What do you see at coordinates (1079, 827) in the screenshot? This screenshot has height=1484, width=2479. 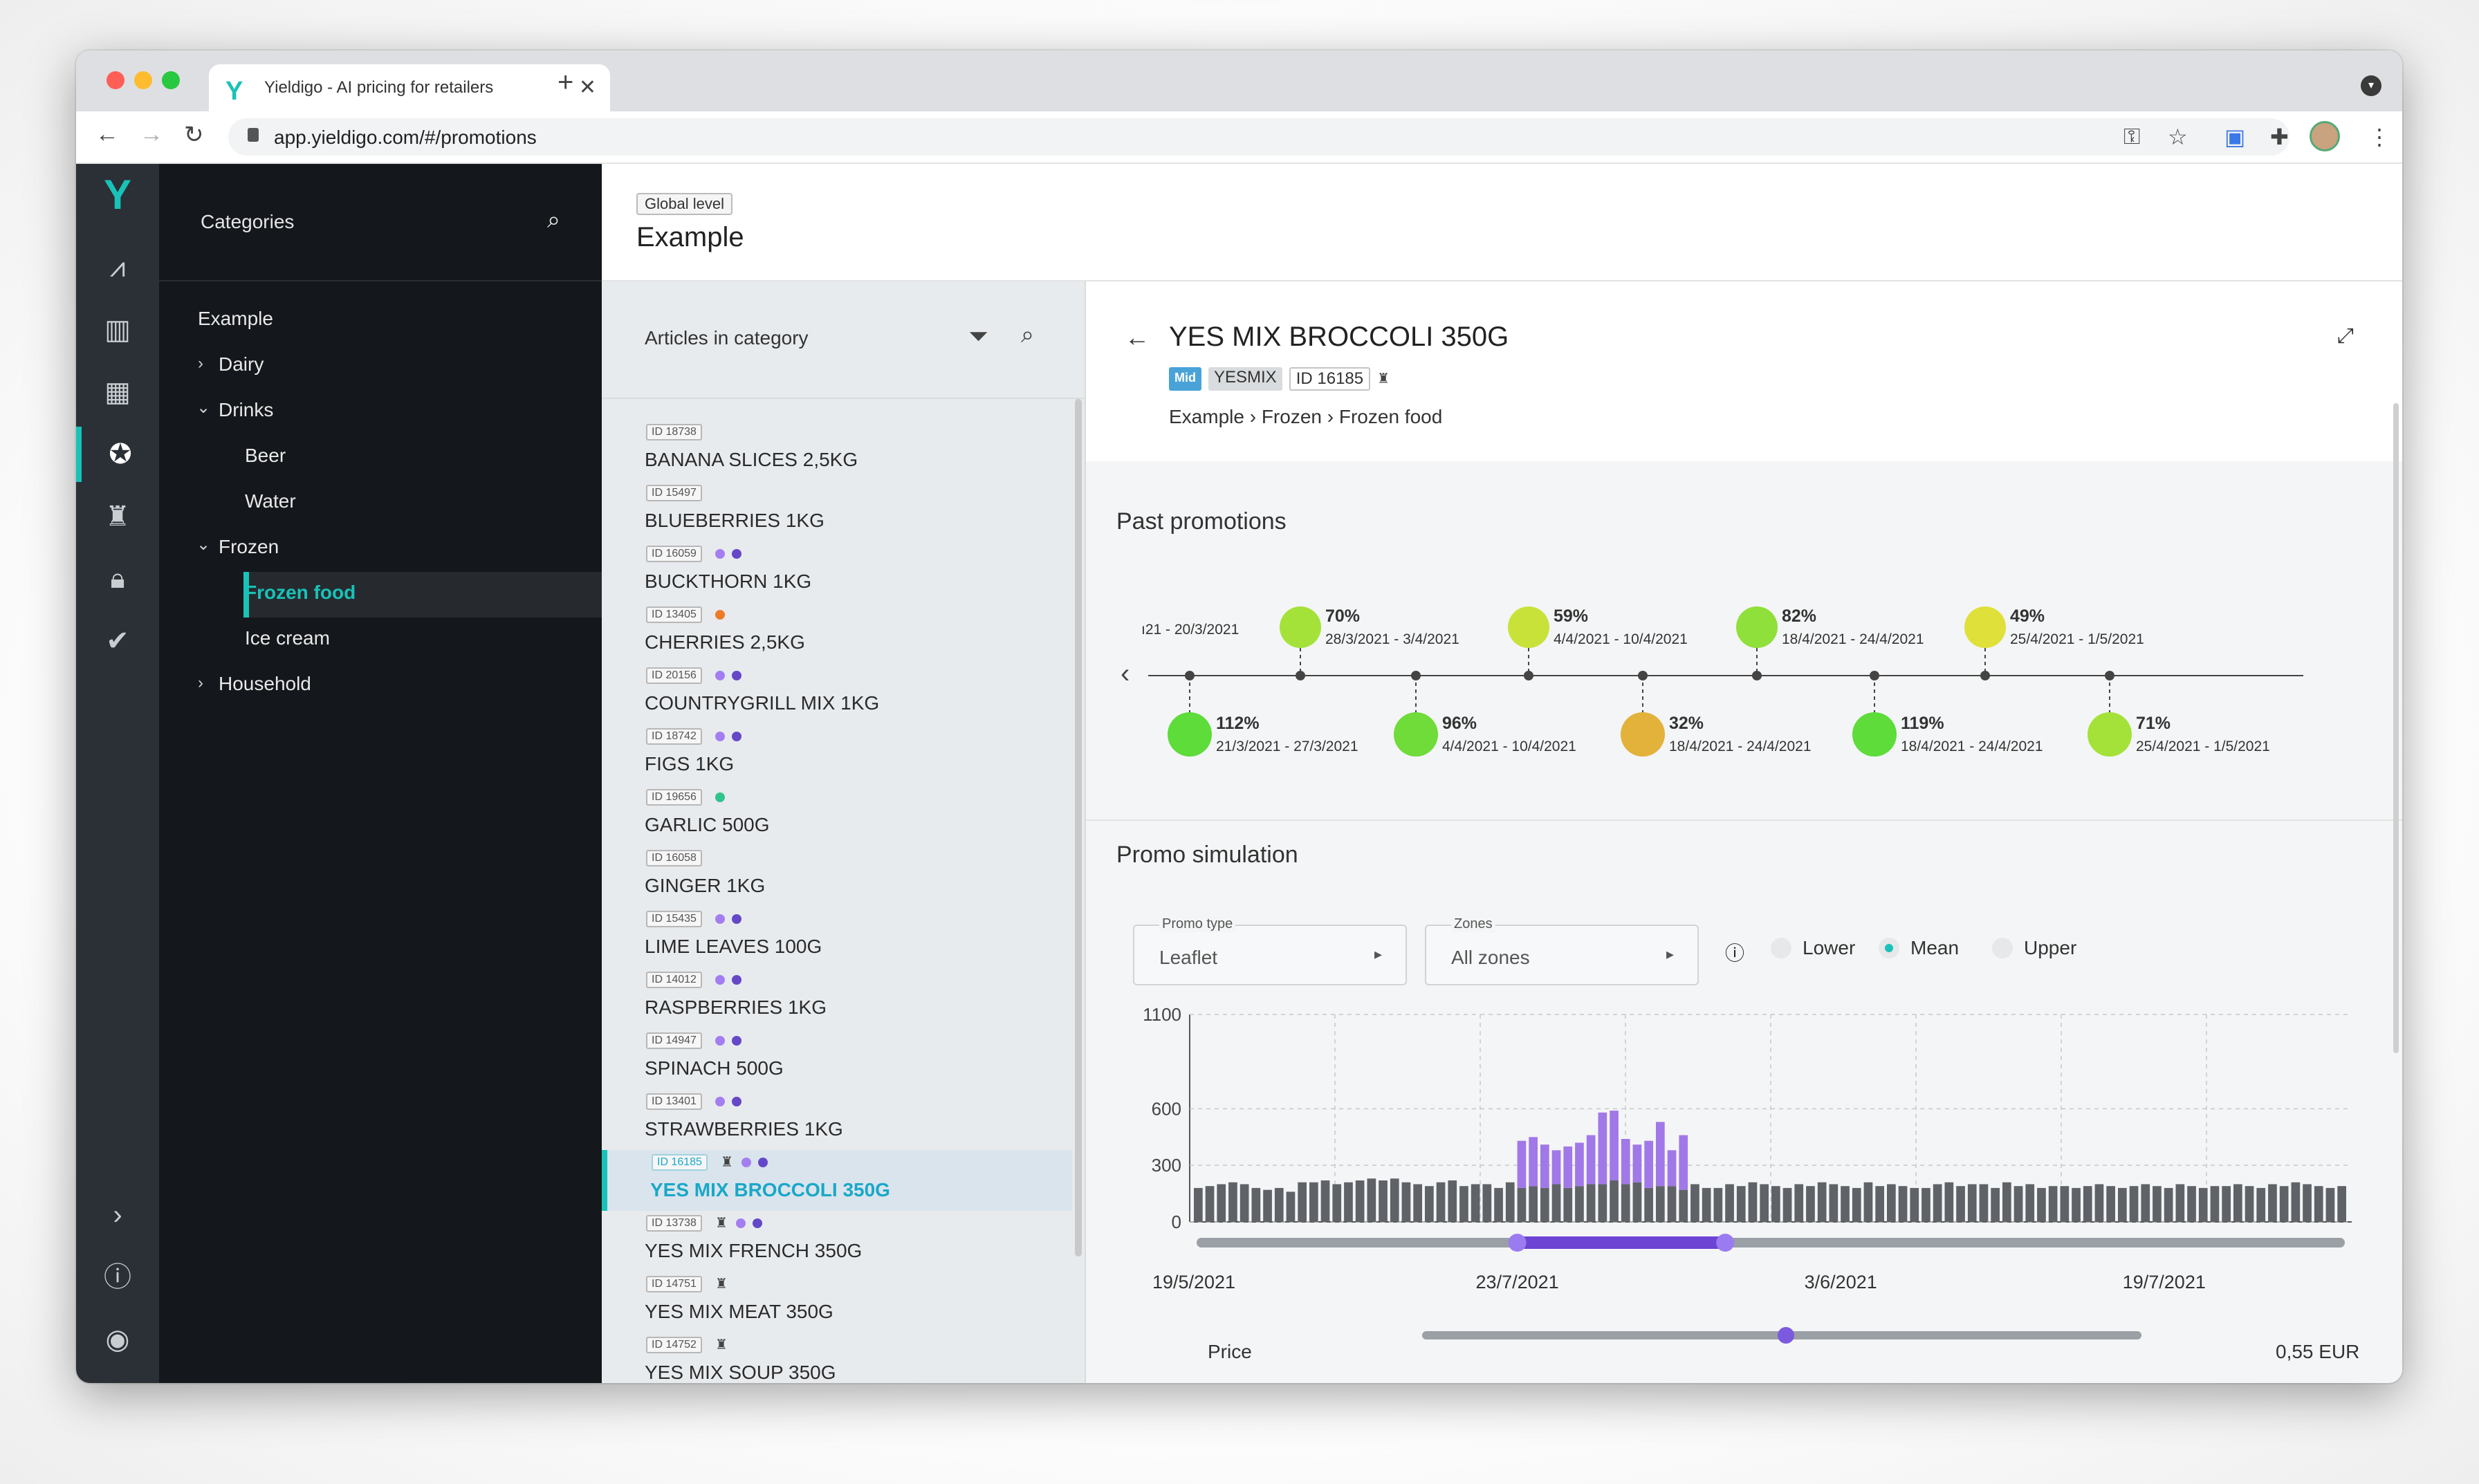 I see `articles-scrollbar` at bounding box center [1079, 827].